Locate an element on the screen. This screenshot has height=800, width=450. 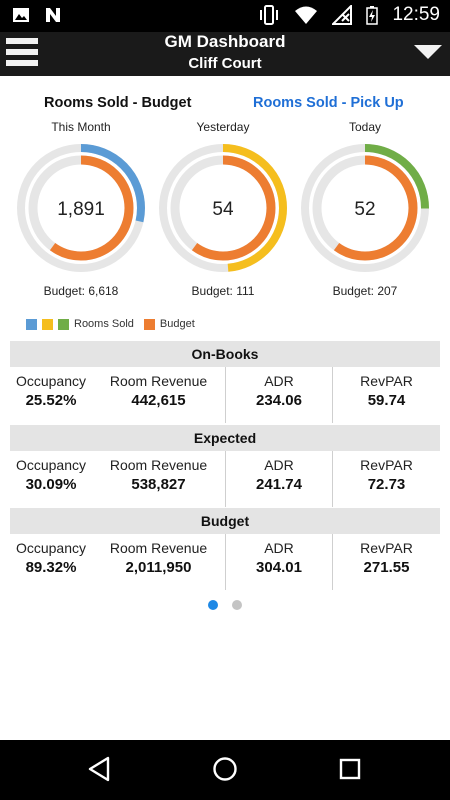
metric-adr: ADR 241.74 is located at coordinates (278, 479).